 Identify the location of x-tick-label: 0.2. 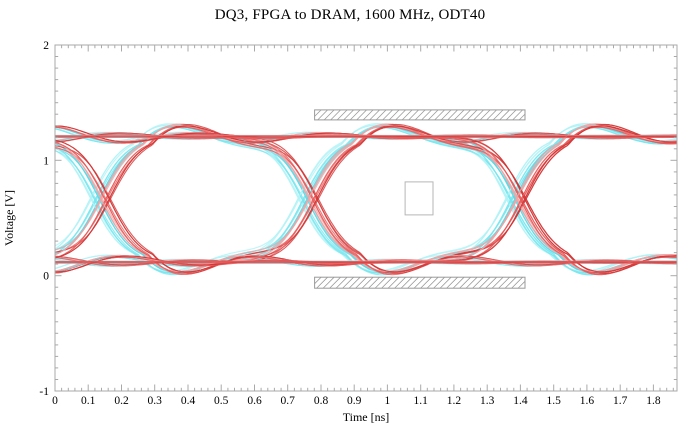
(121, 401).